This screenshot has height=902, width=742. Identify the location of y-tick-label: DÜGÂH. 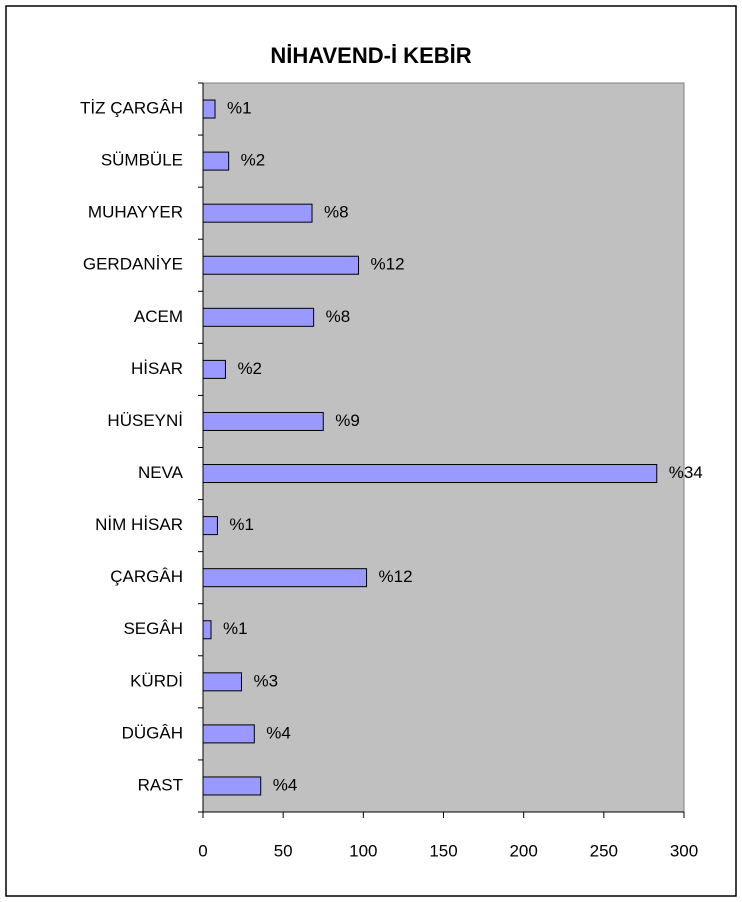
(152, 732).